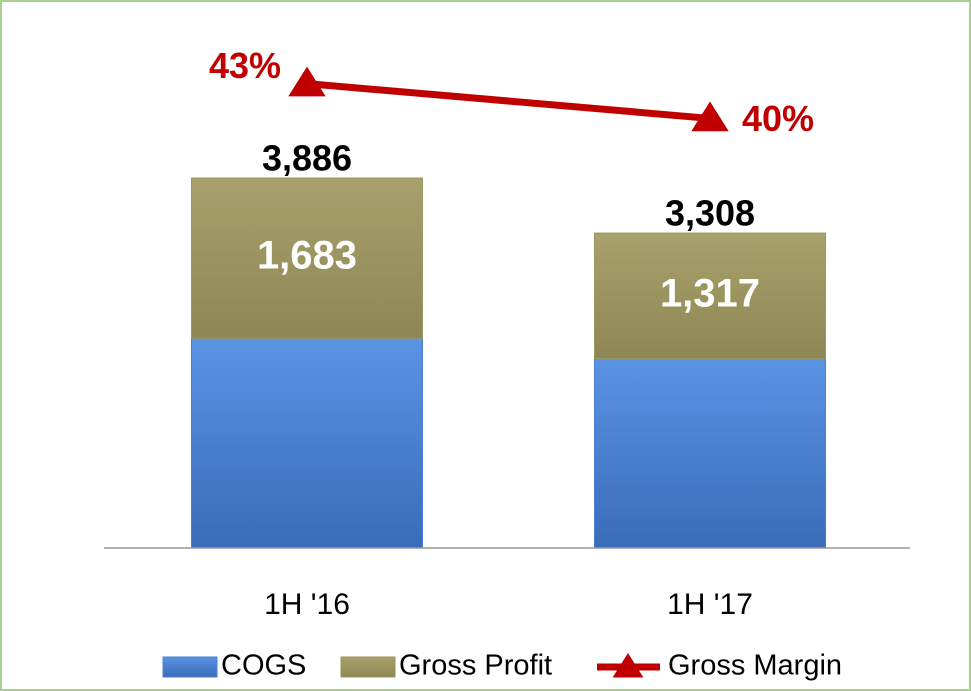  I want to click on legend-marker, so click(628, 665).